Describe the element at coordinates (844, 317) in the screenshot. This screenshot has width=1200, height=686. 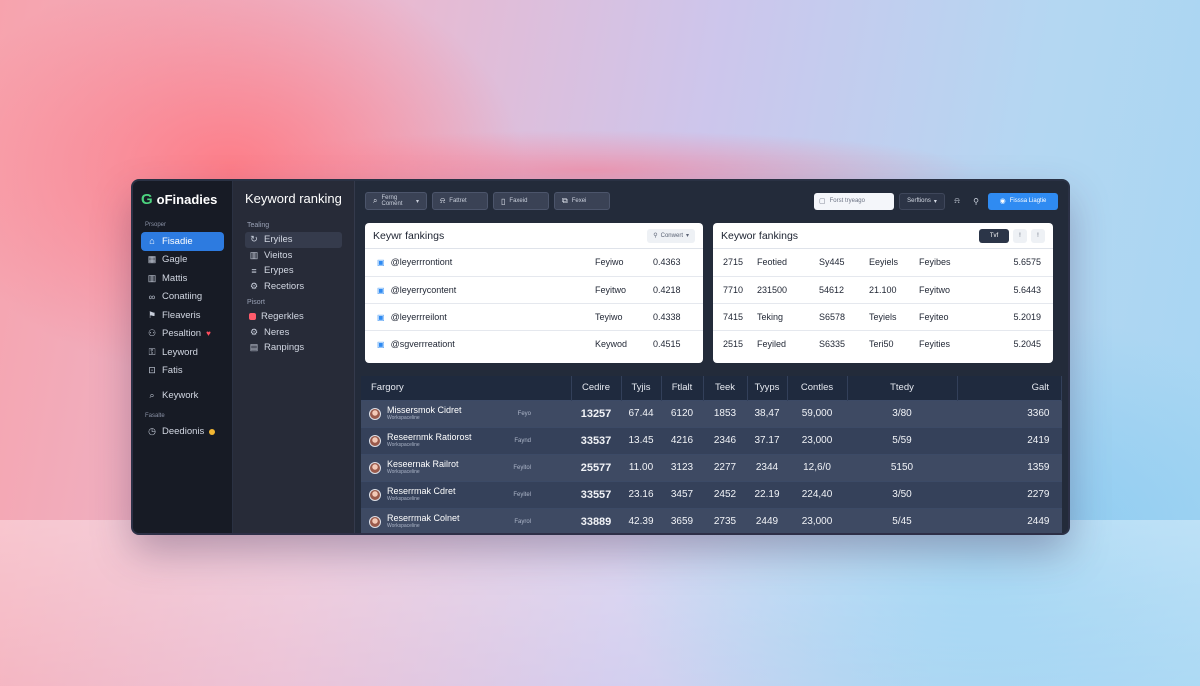
I see `cell: S6578` at that location.